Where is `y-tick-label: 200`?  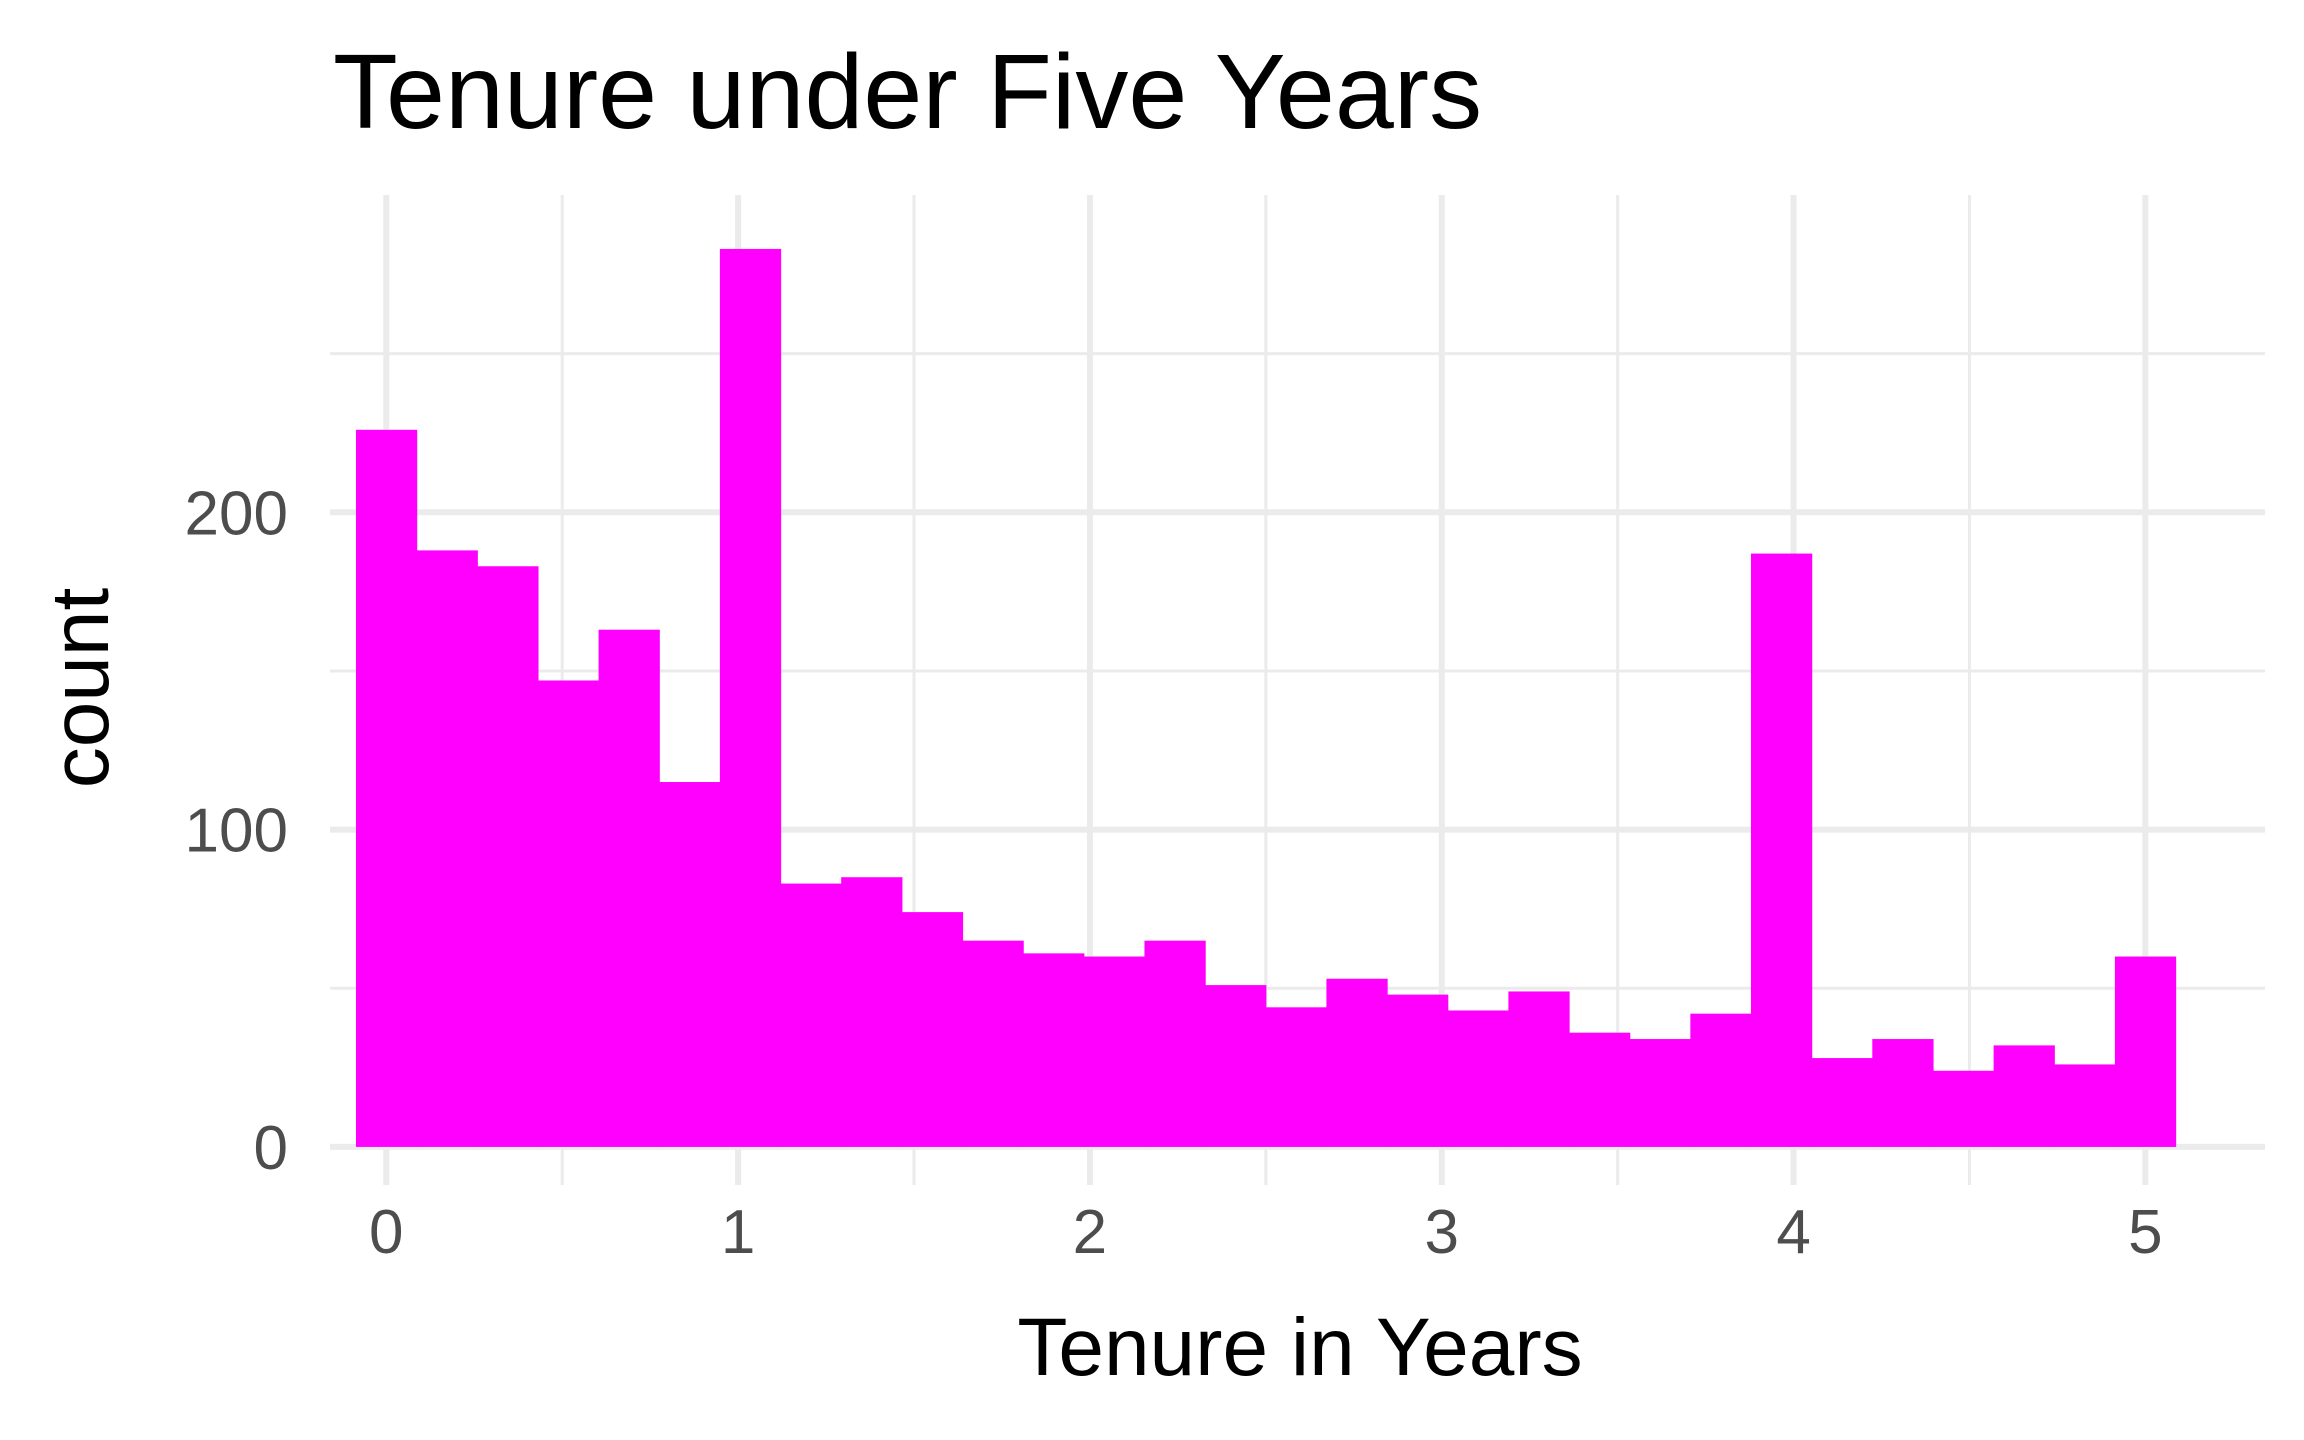
y-tick-label: 200 is located at coordinates (236, 513).